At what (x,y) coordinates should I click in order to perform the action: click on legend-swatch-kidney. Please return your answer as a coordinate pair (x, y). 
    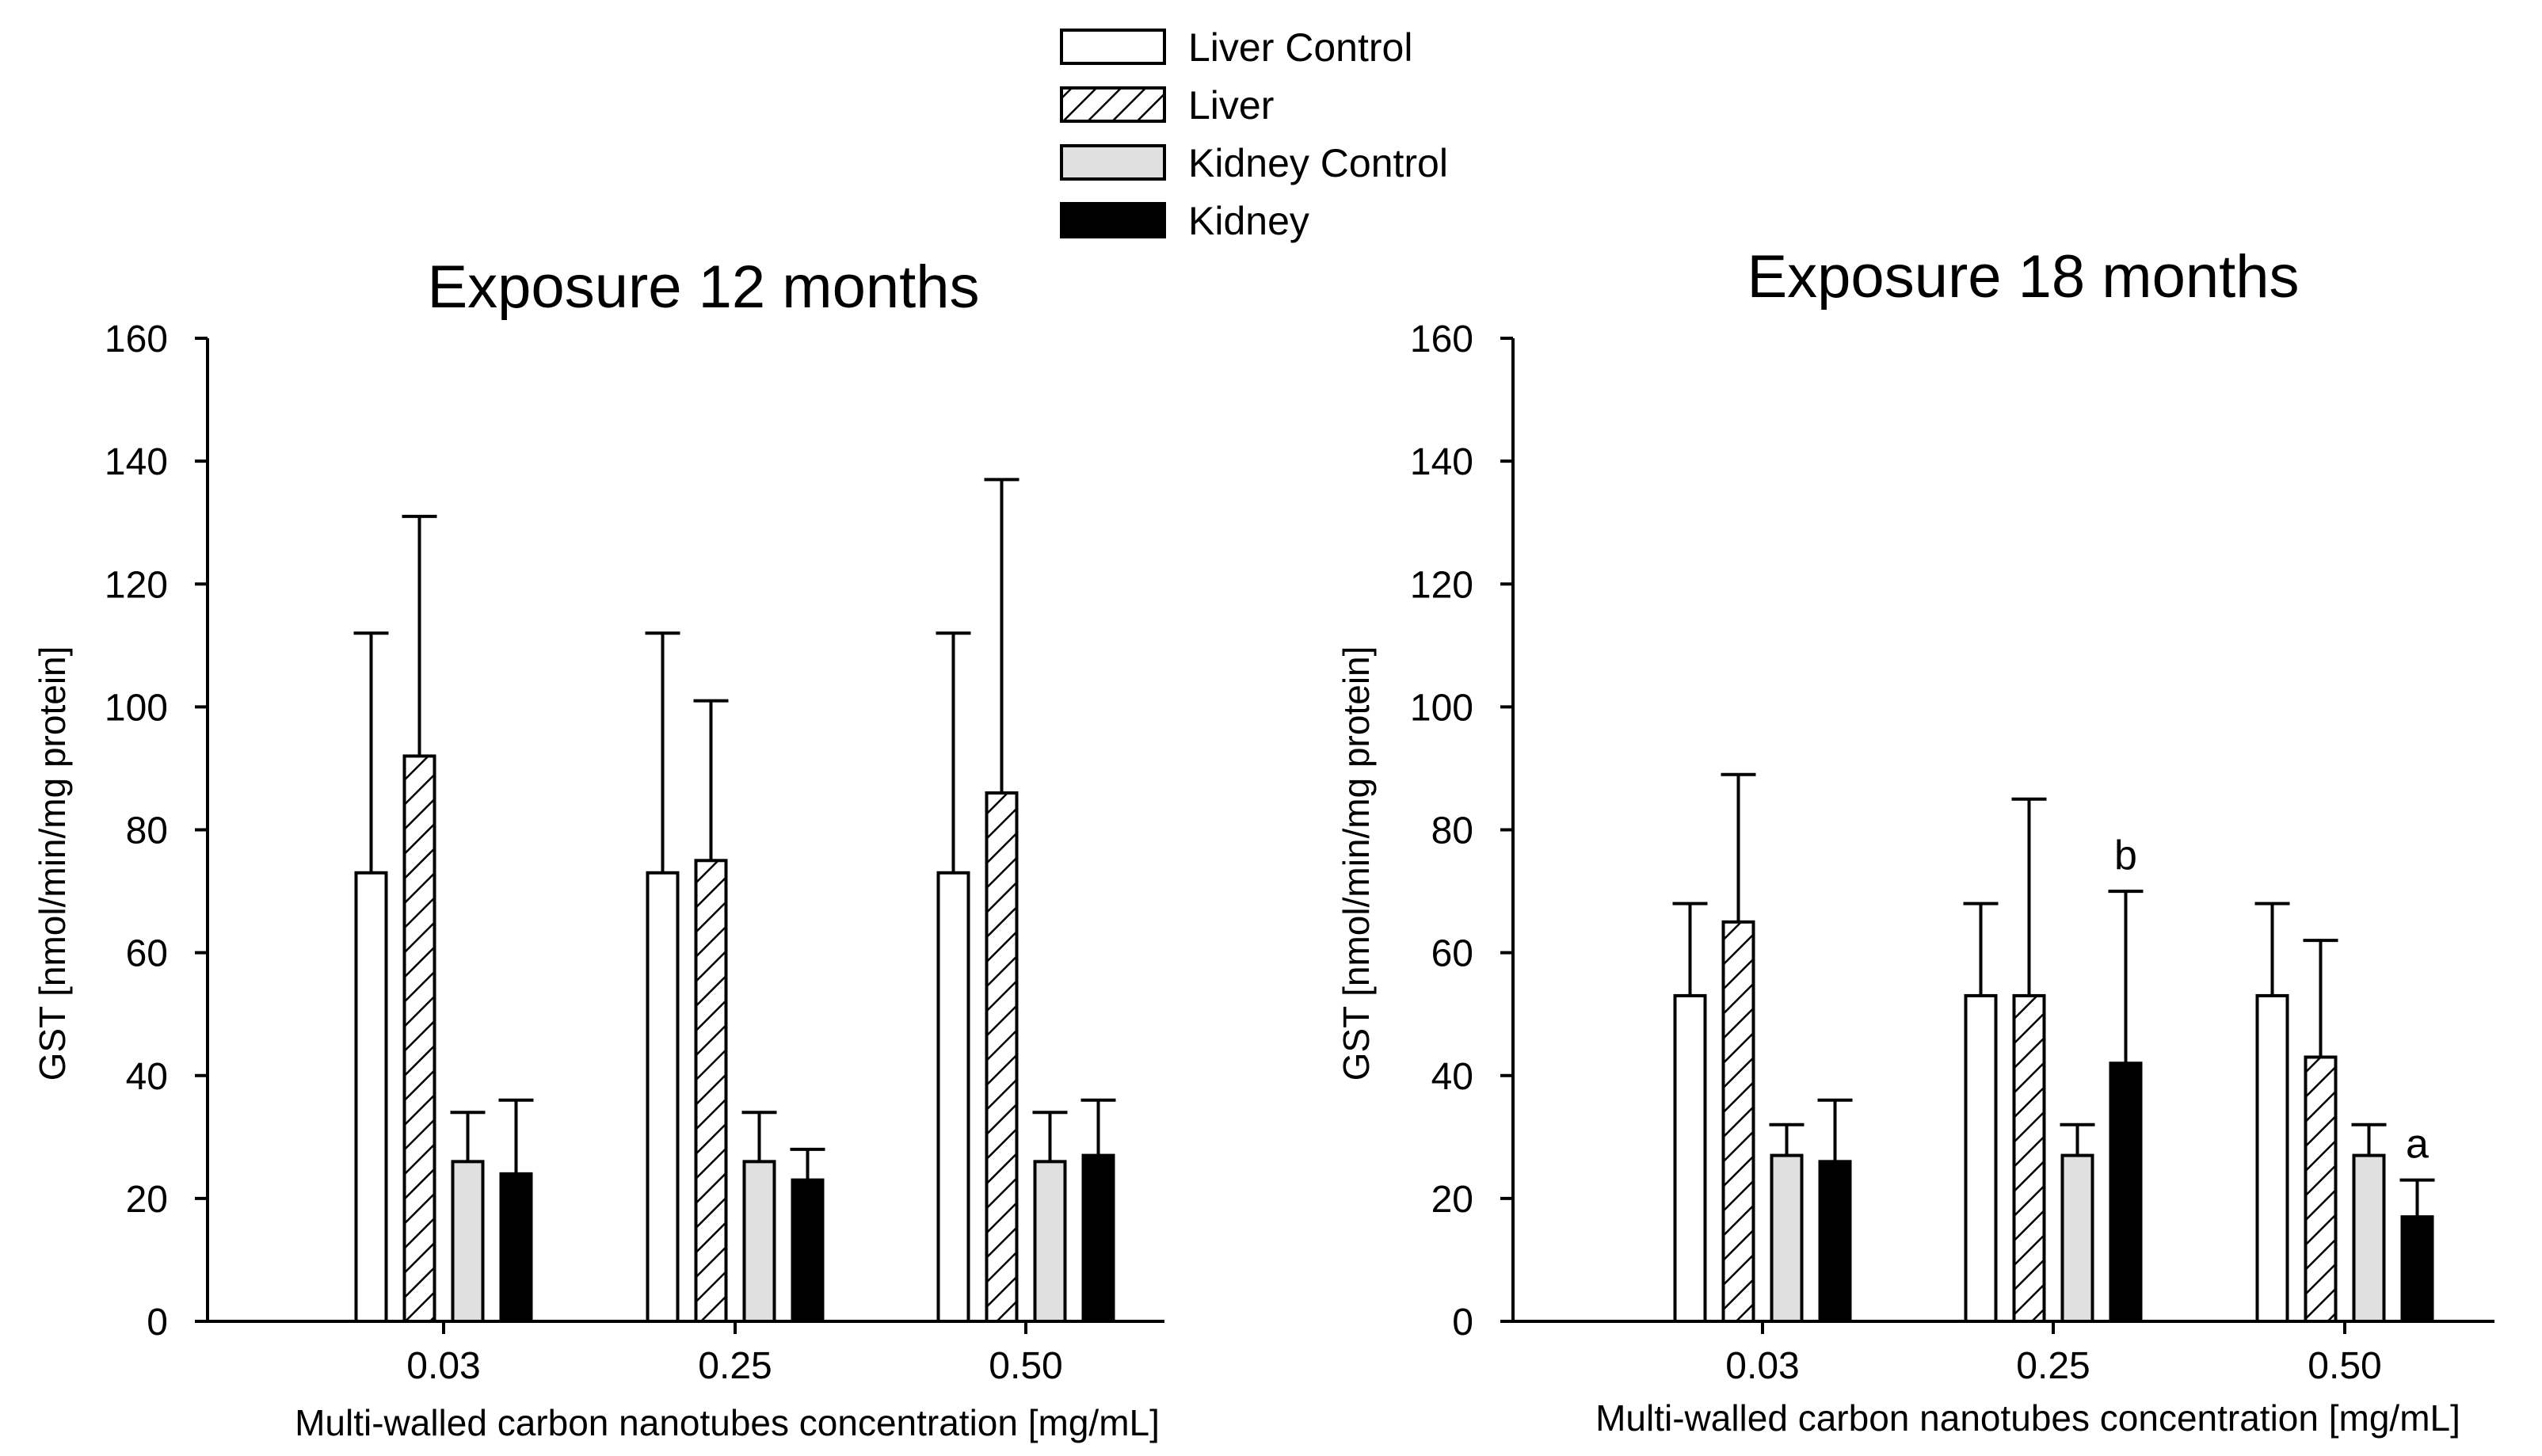
    Looking at the image, I should click on (1113, 220).